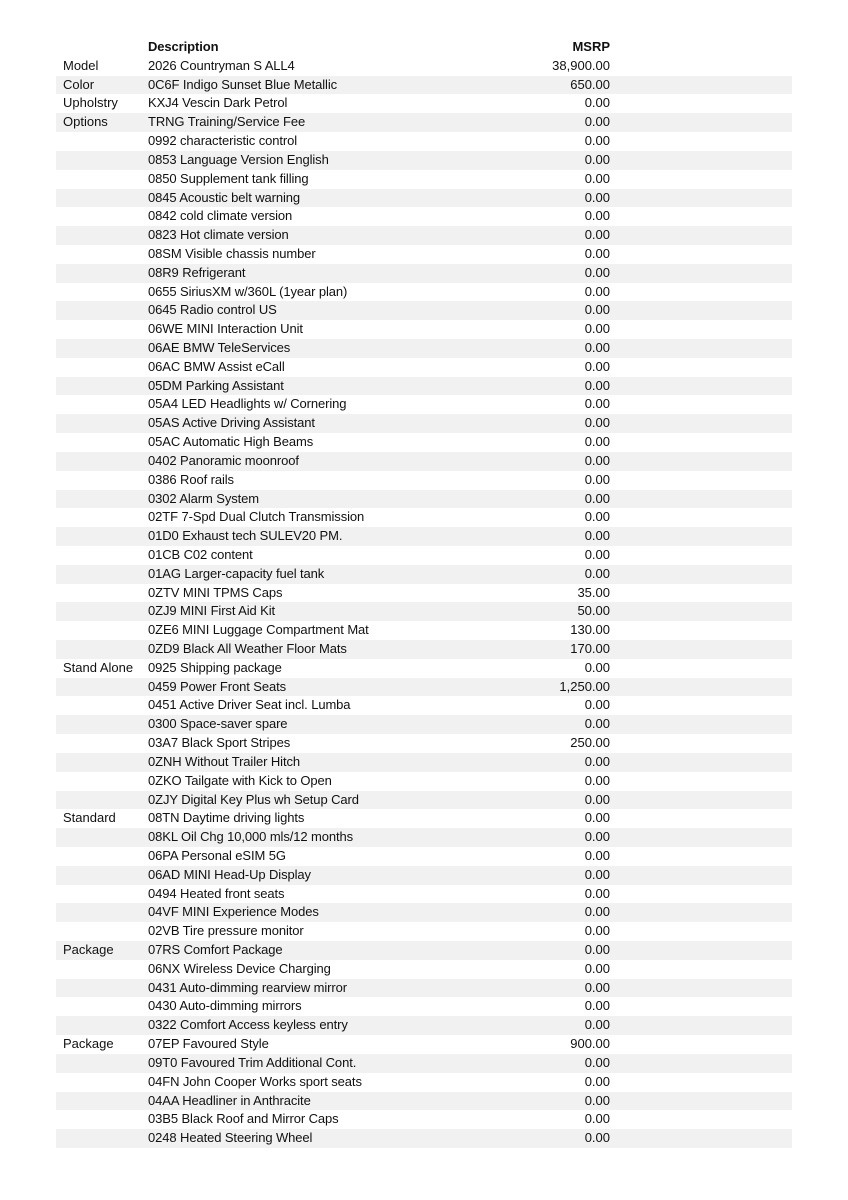 The height and width of the screenshot is (1200, 848). Describe the element at coordinates (424, 649) in the screenshot. I see `table-row: 0ZD9 Black All Weather Floor Mats 170.00` at that location.